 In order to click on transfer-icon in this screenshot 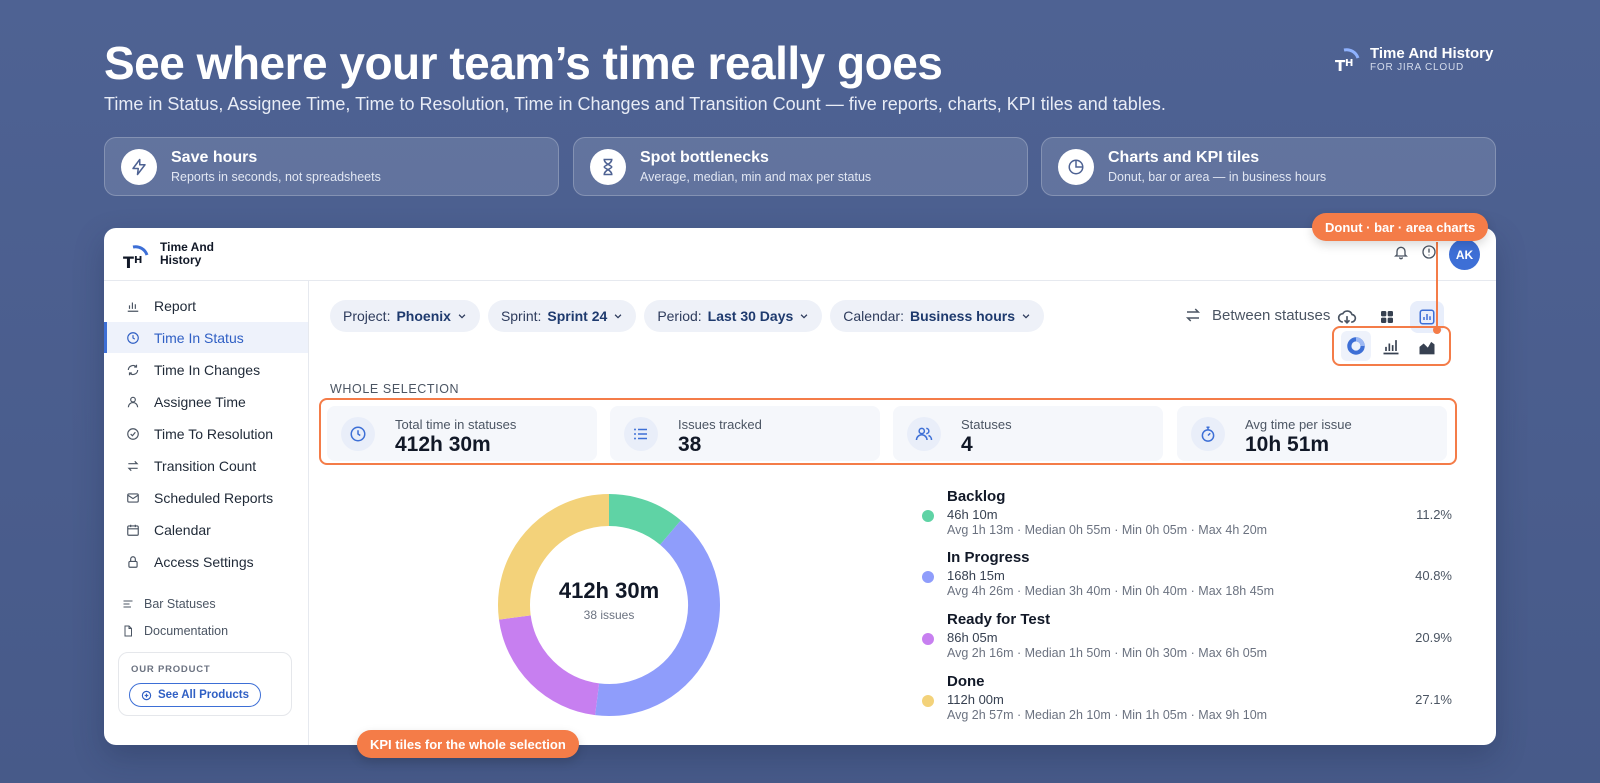, I will do `click(133, 465)`.